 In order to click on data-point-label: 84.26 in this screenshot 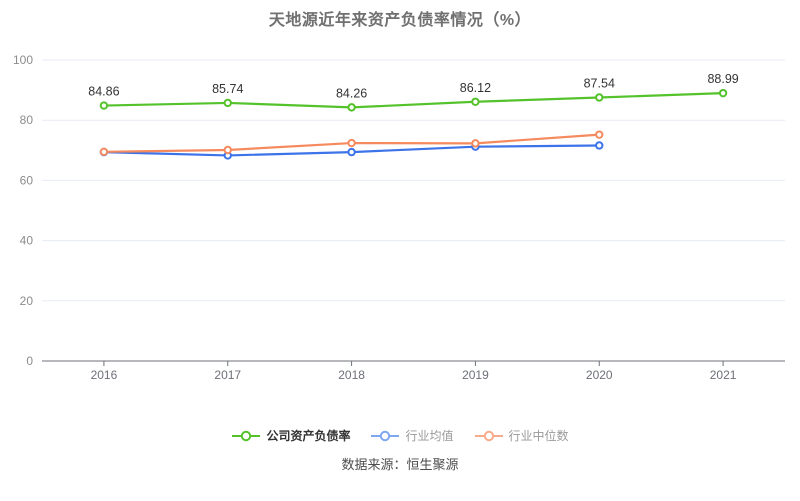, I will do `click(351, 93)`.